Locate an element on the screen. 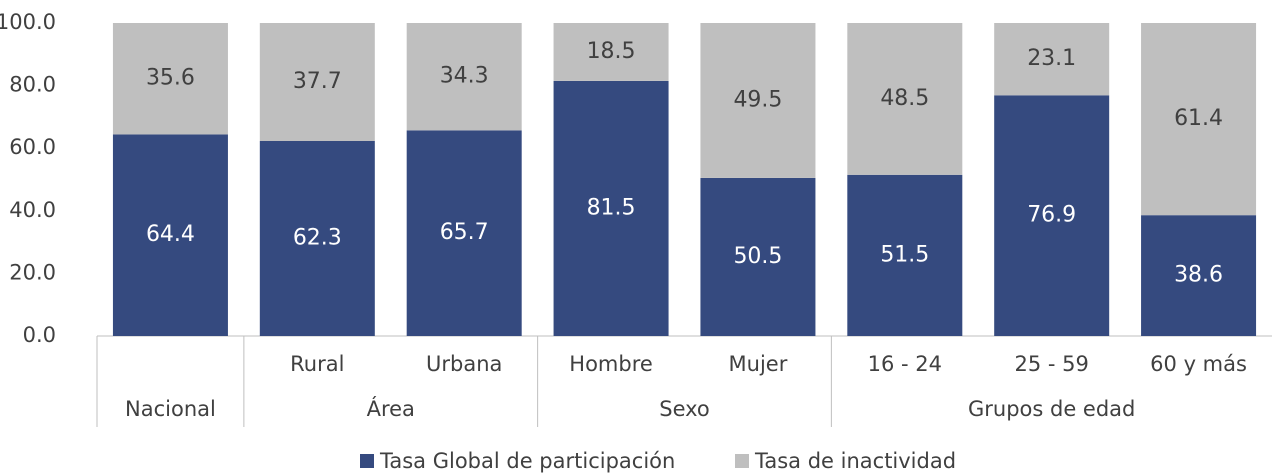  y-tick-label: 60.0 is located at coordinates (32, 147).